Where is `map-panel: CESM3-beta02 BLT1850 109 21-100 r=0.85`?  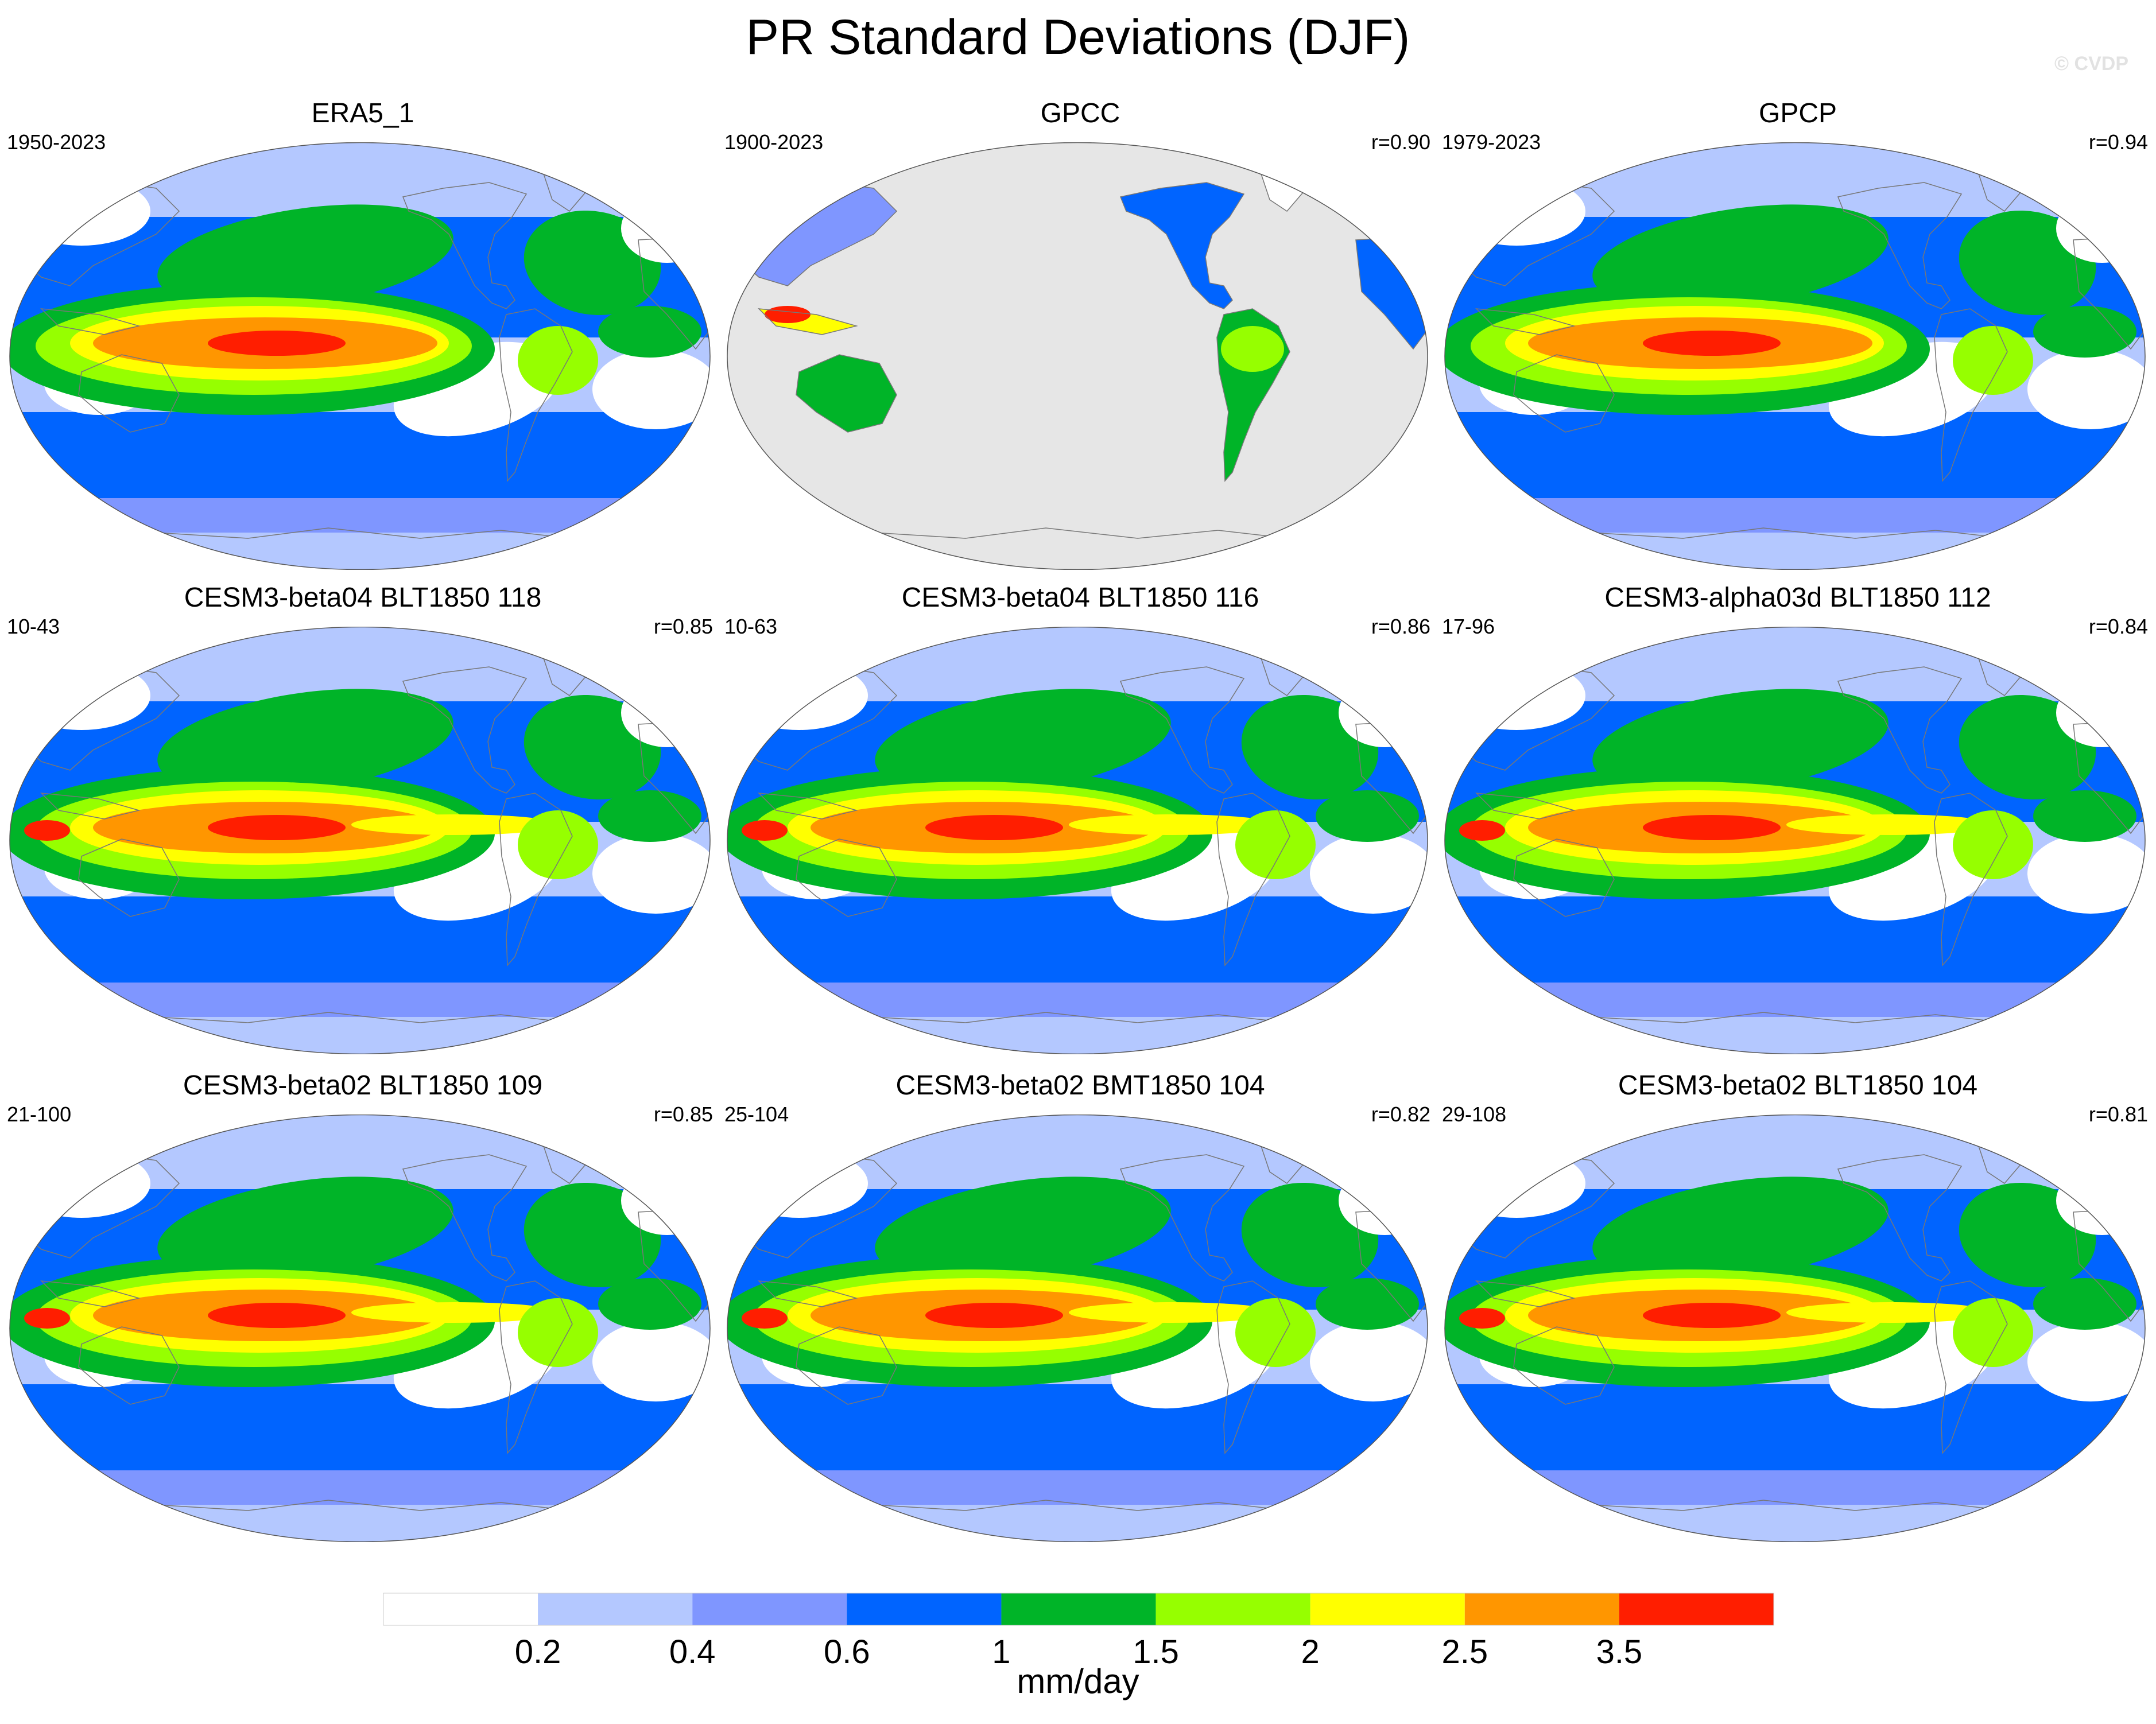
map-panel: CESM3-beta02 BLT1850 109 21-100 r=0.85 is located at coordinates (363, 1305).